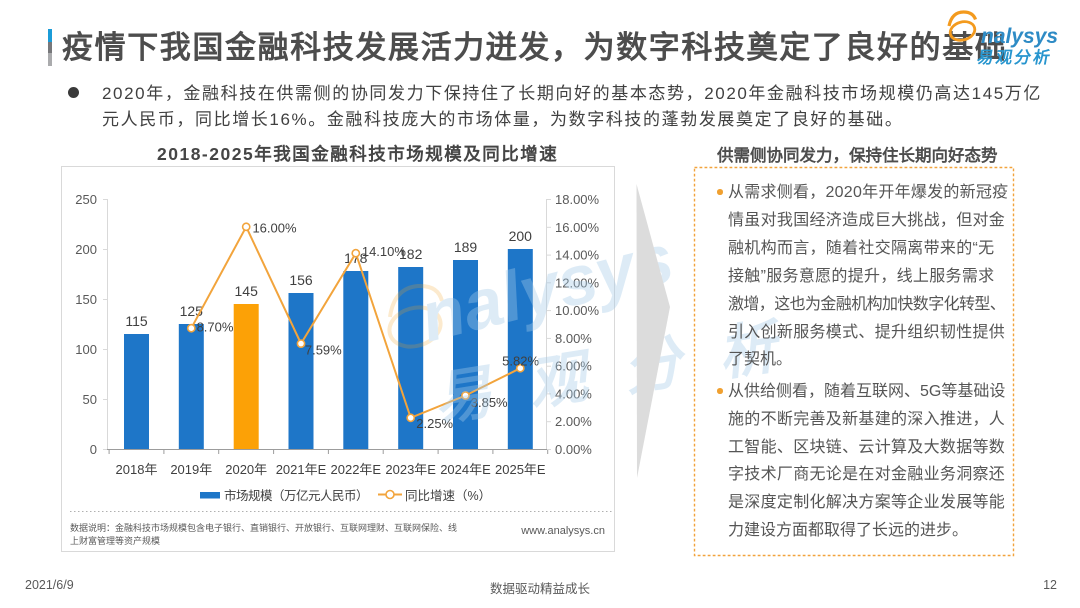 Image resolution: width=1080 pixels, height=608 pixels. What do you see at coordinates (577, 282) in the screenshot?
I see `svg-text: 12.00%` at bounding box center [577, 282].